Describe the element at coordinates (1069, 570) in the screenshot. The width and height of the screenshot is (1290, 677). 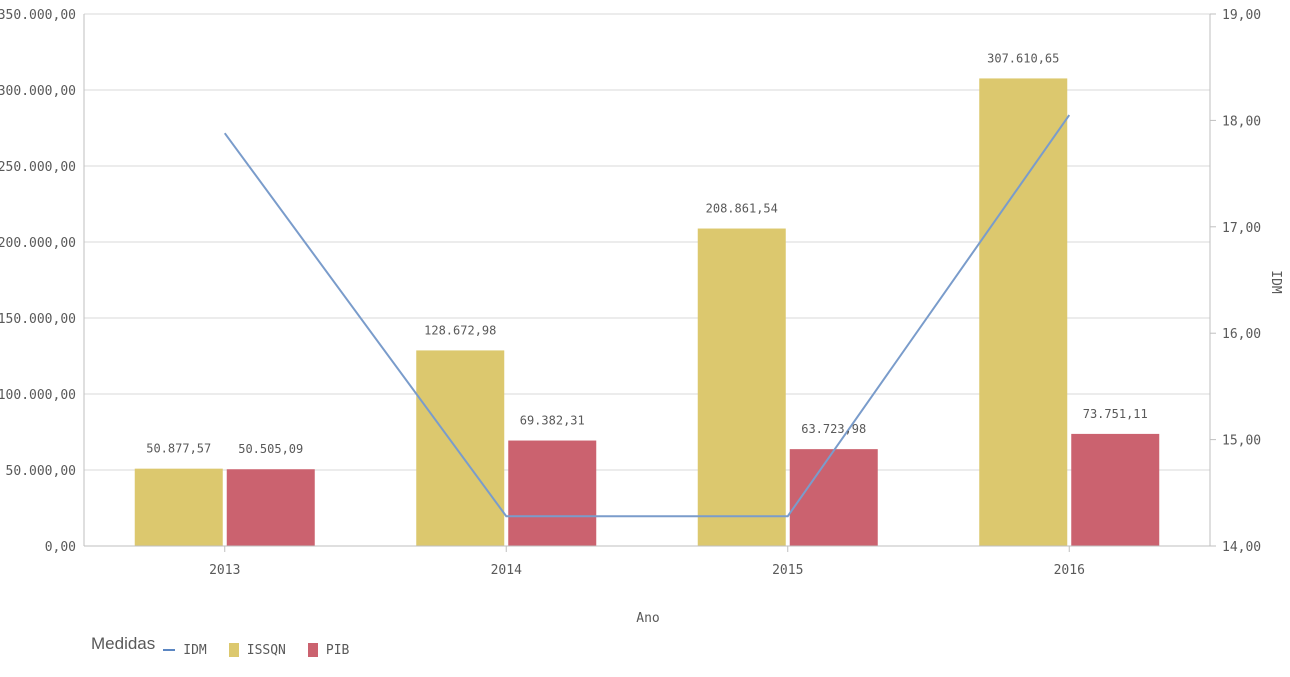
I see `x-tick-label: 2016` at that location.